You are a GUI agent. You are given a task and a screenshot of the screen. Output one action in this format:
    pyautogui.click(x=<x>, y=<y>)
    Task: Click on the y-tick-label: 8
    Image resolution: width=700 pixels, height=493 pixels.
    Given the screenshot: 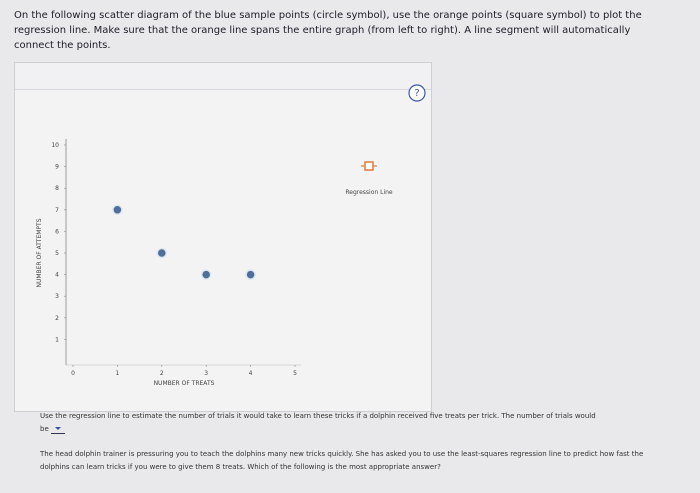 What is the action you would take?
    pyautogui.click(x=57, y=188)
    